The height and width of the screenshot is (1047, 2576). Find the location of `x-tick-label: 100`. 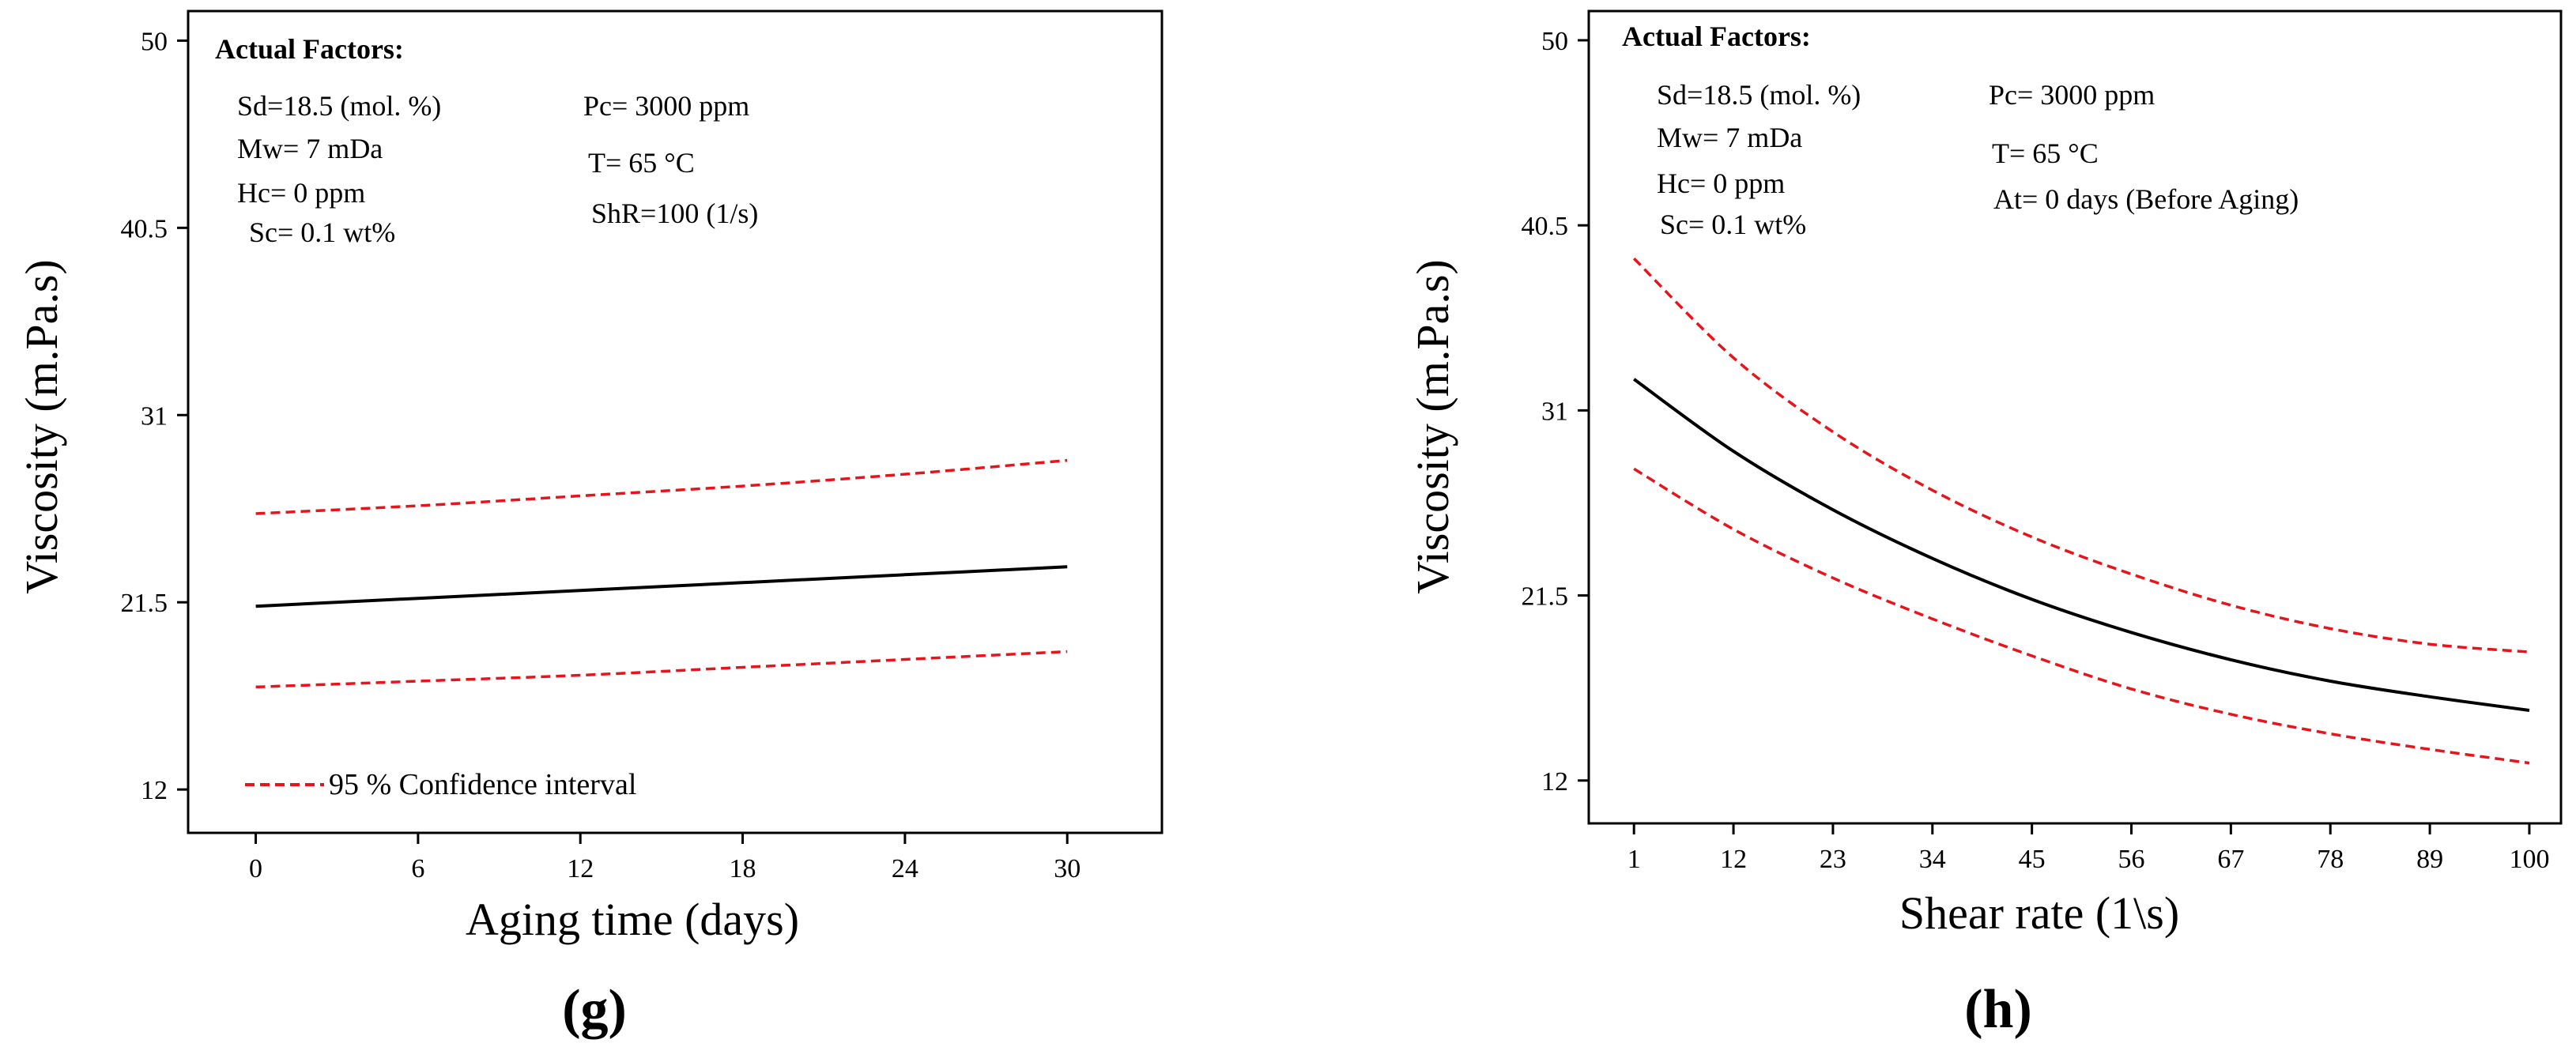

x-tick-label: 100 is located at coordinates (2529, 859).